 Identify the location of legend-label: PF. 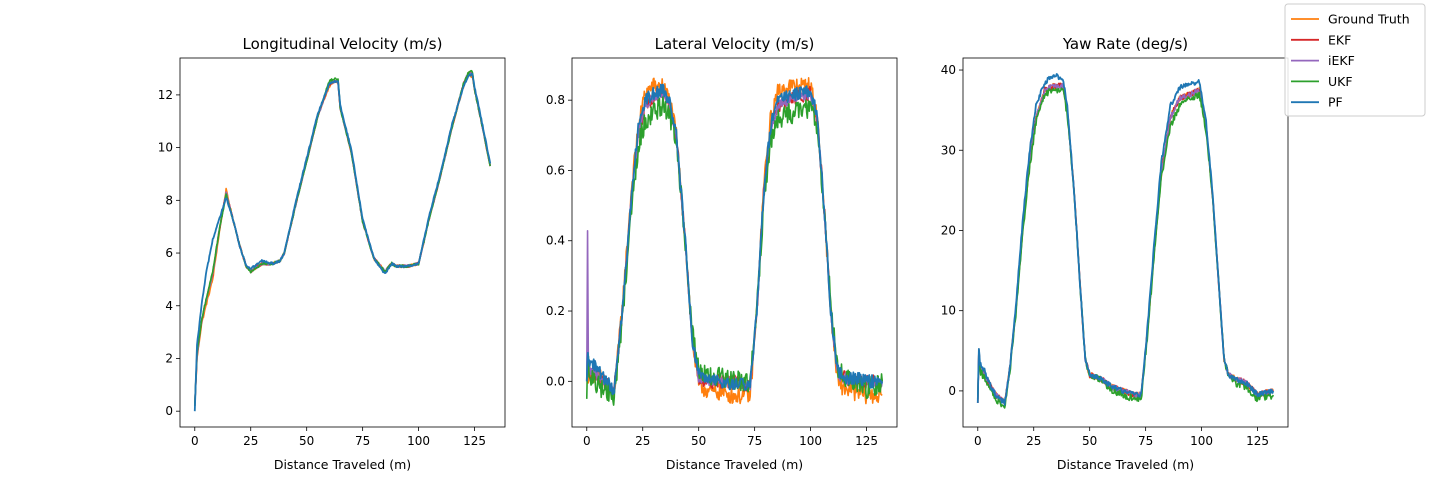
(1335, 102).